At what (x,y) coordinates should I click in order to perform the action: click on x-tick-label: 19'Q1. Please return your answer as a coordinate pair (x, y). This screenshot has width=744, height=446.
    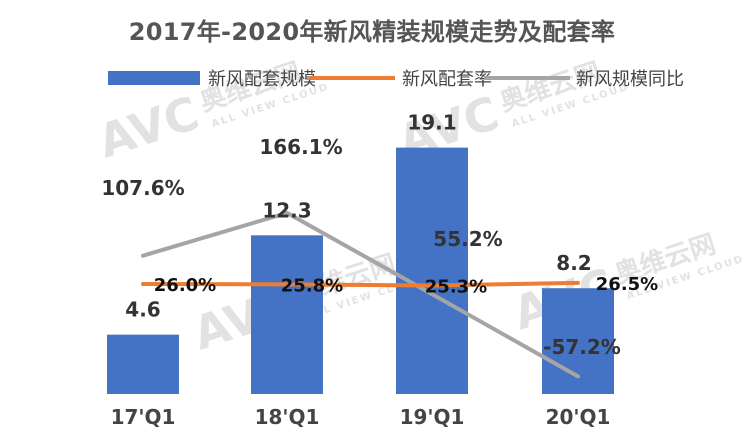
    Looking at the image, I should click on (432, 417).